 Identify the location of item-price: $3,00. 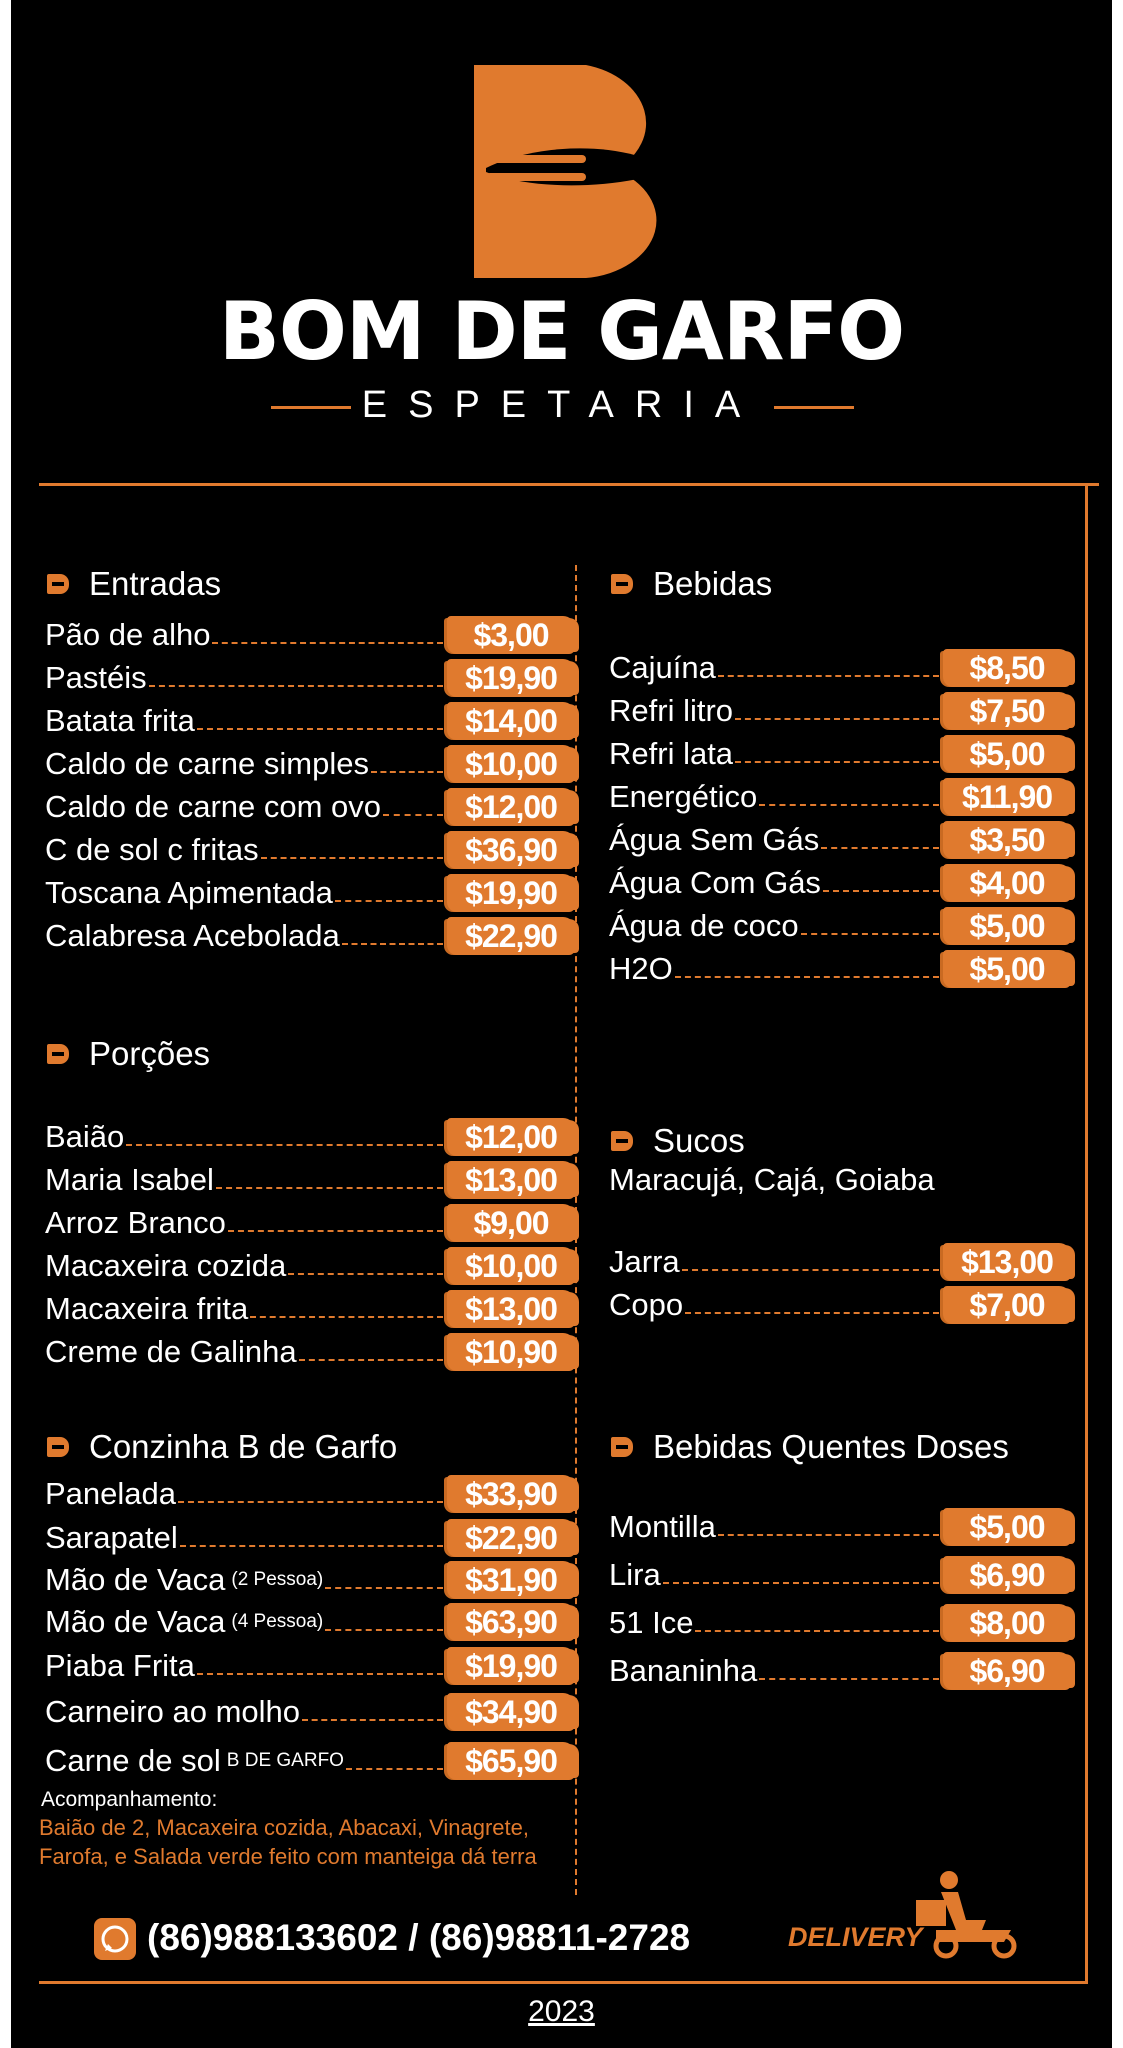
(511, 635).